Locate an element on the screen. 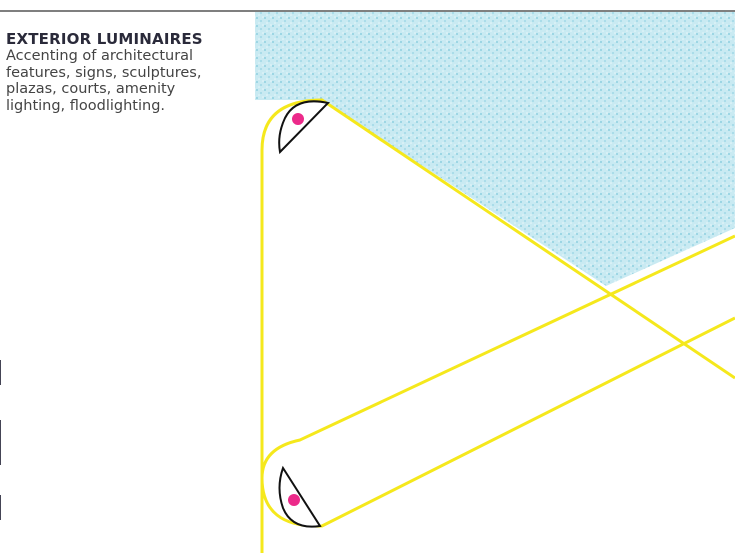 The width and height of the screenshot is (735, 553). luminaire-top is located at coordinates (304, 127).